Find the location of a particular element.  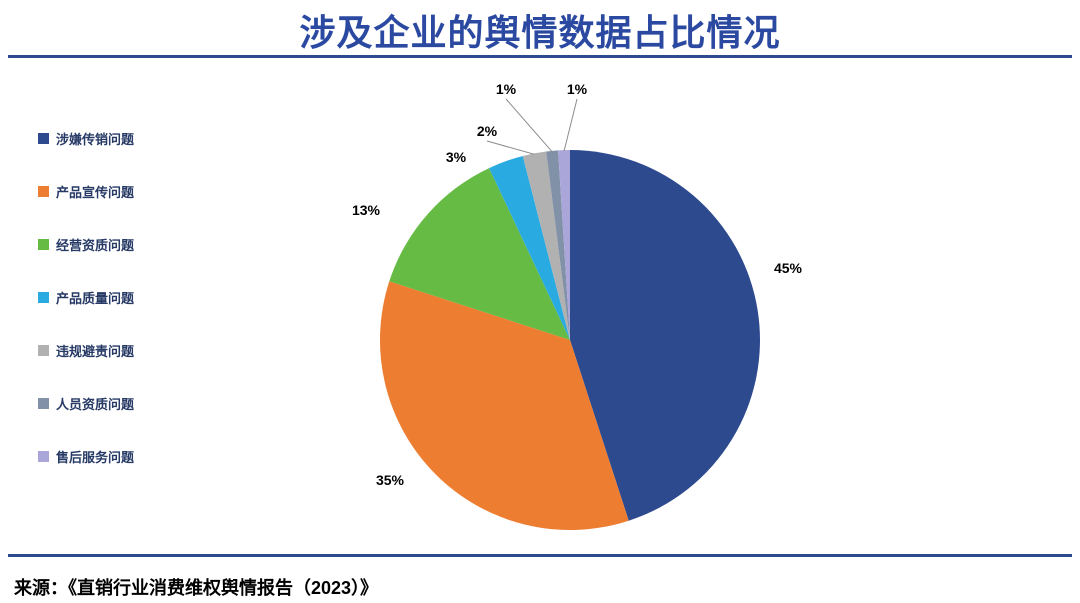

legend-item: 售后服务问题 is located at coordinates (86, 457).